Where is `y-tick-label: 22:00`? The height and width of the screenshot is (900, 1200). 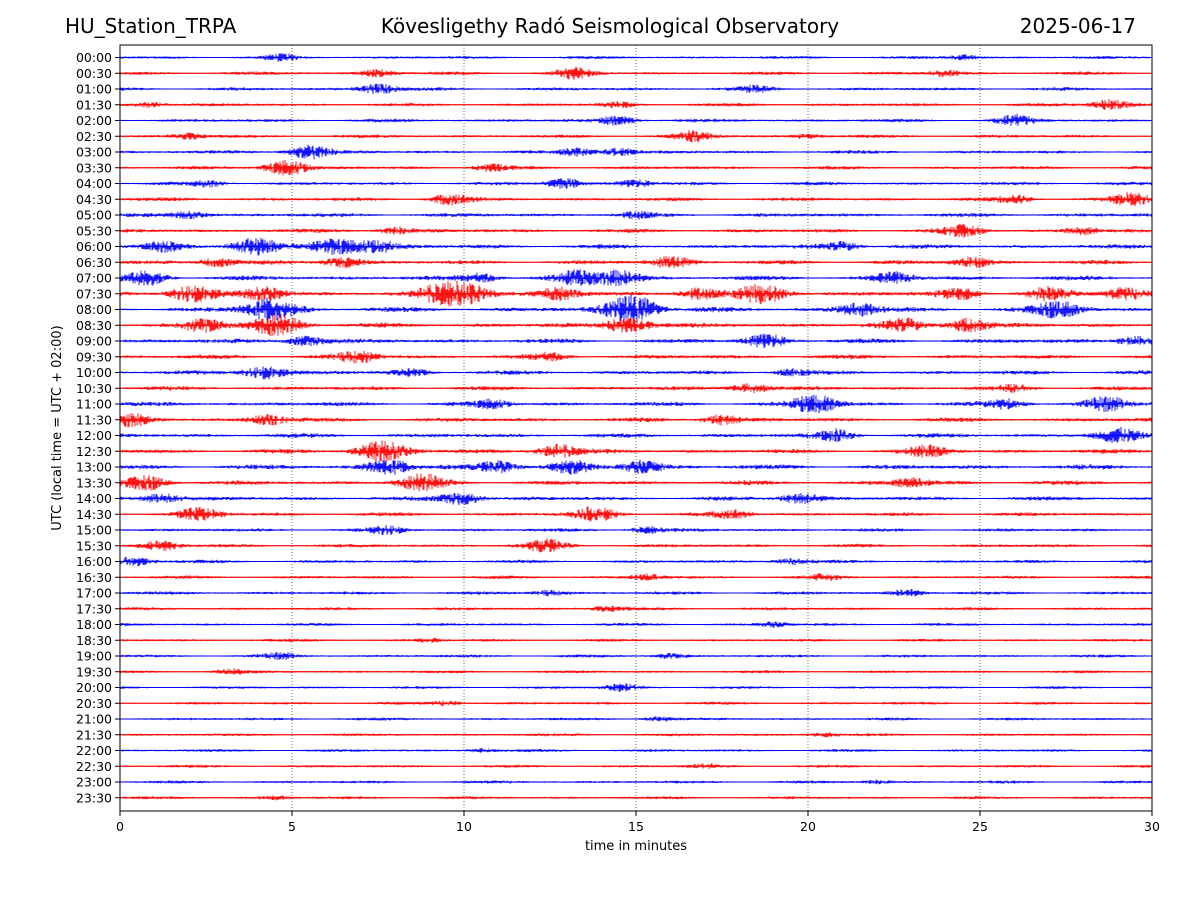 y-tick-label: 22:00 is located at coordinates (94, 750).